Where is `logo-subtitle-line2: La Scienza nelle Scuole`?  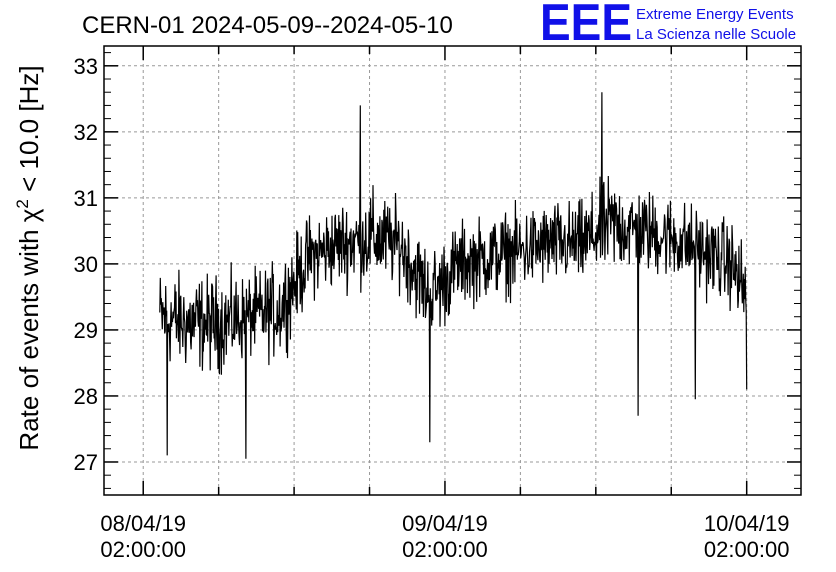
logo-subtitle-line2: La Scienza nelle Scuole is located at coordinates (716, 34).